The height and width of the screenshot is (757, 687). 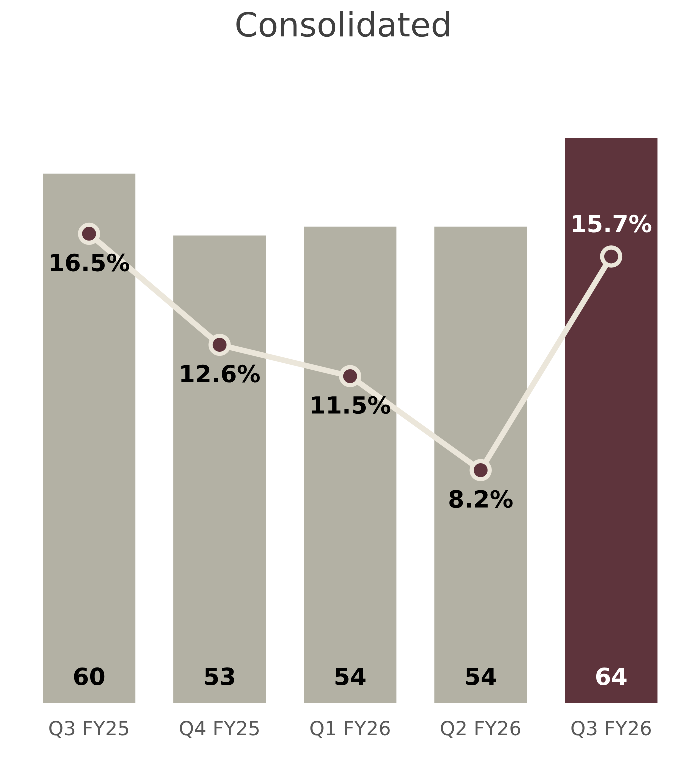 What do you see at coordinates (219, 729) in the screenshot?
I see `x-tick-label: Q4 FY25` at bounding box center [219, 729].